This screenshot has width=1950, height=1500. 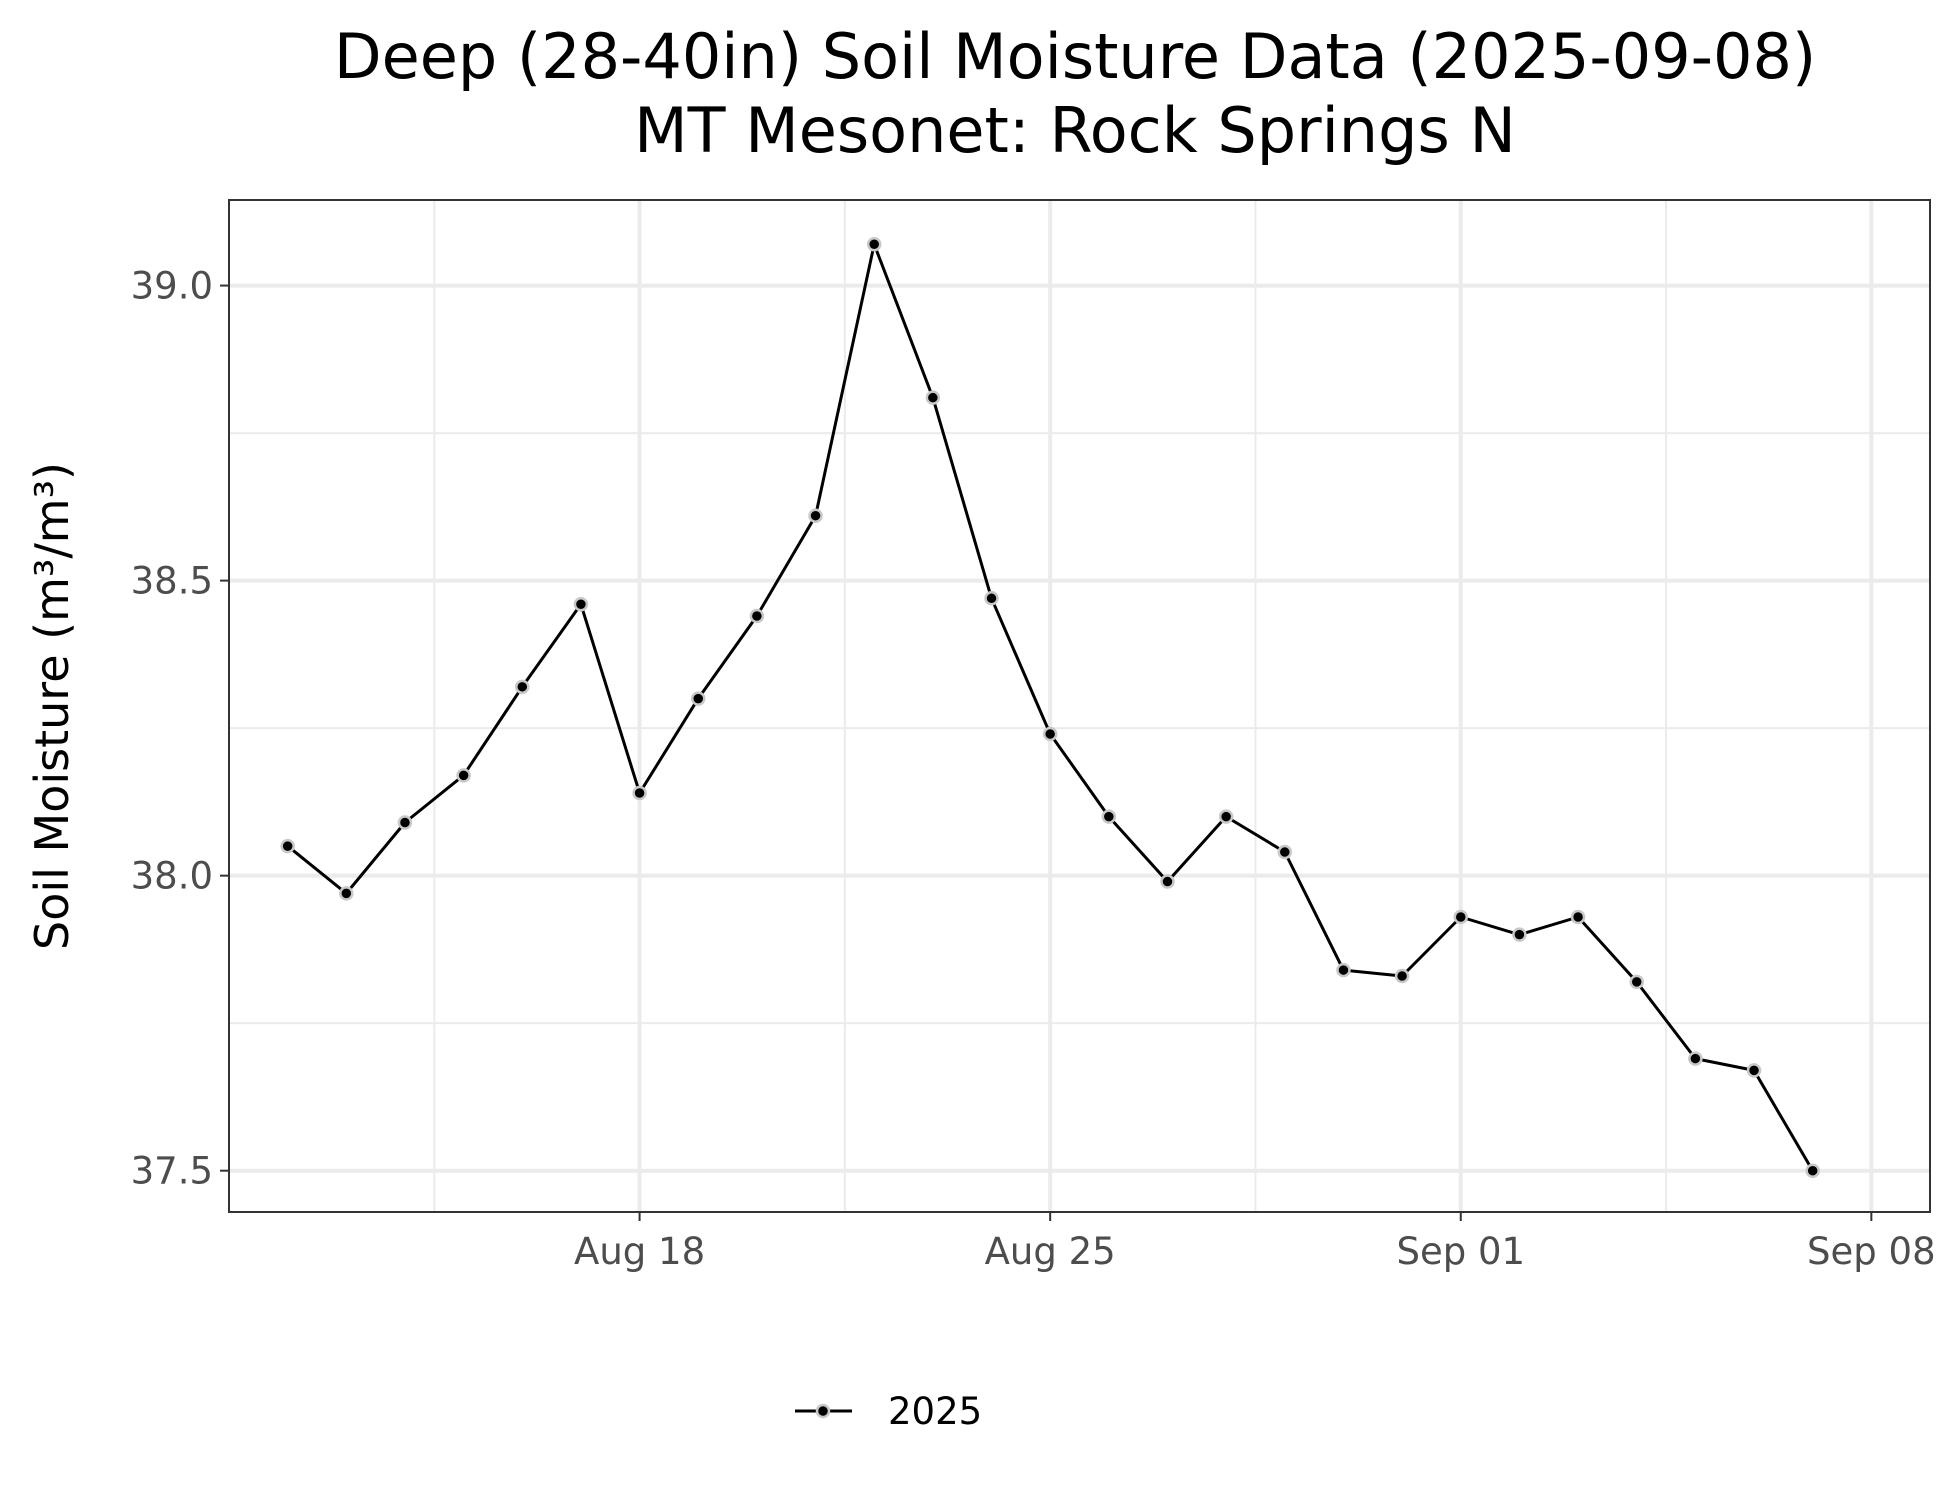 What do you see at coordinates (52, 706) in the screenshot?
I see `y-axis-title: Soil Moisture (m³/m³)` at bounding box center [52, 706].